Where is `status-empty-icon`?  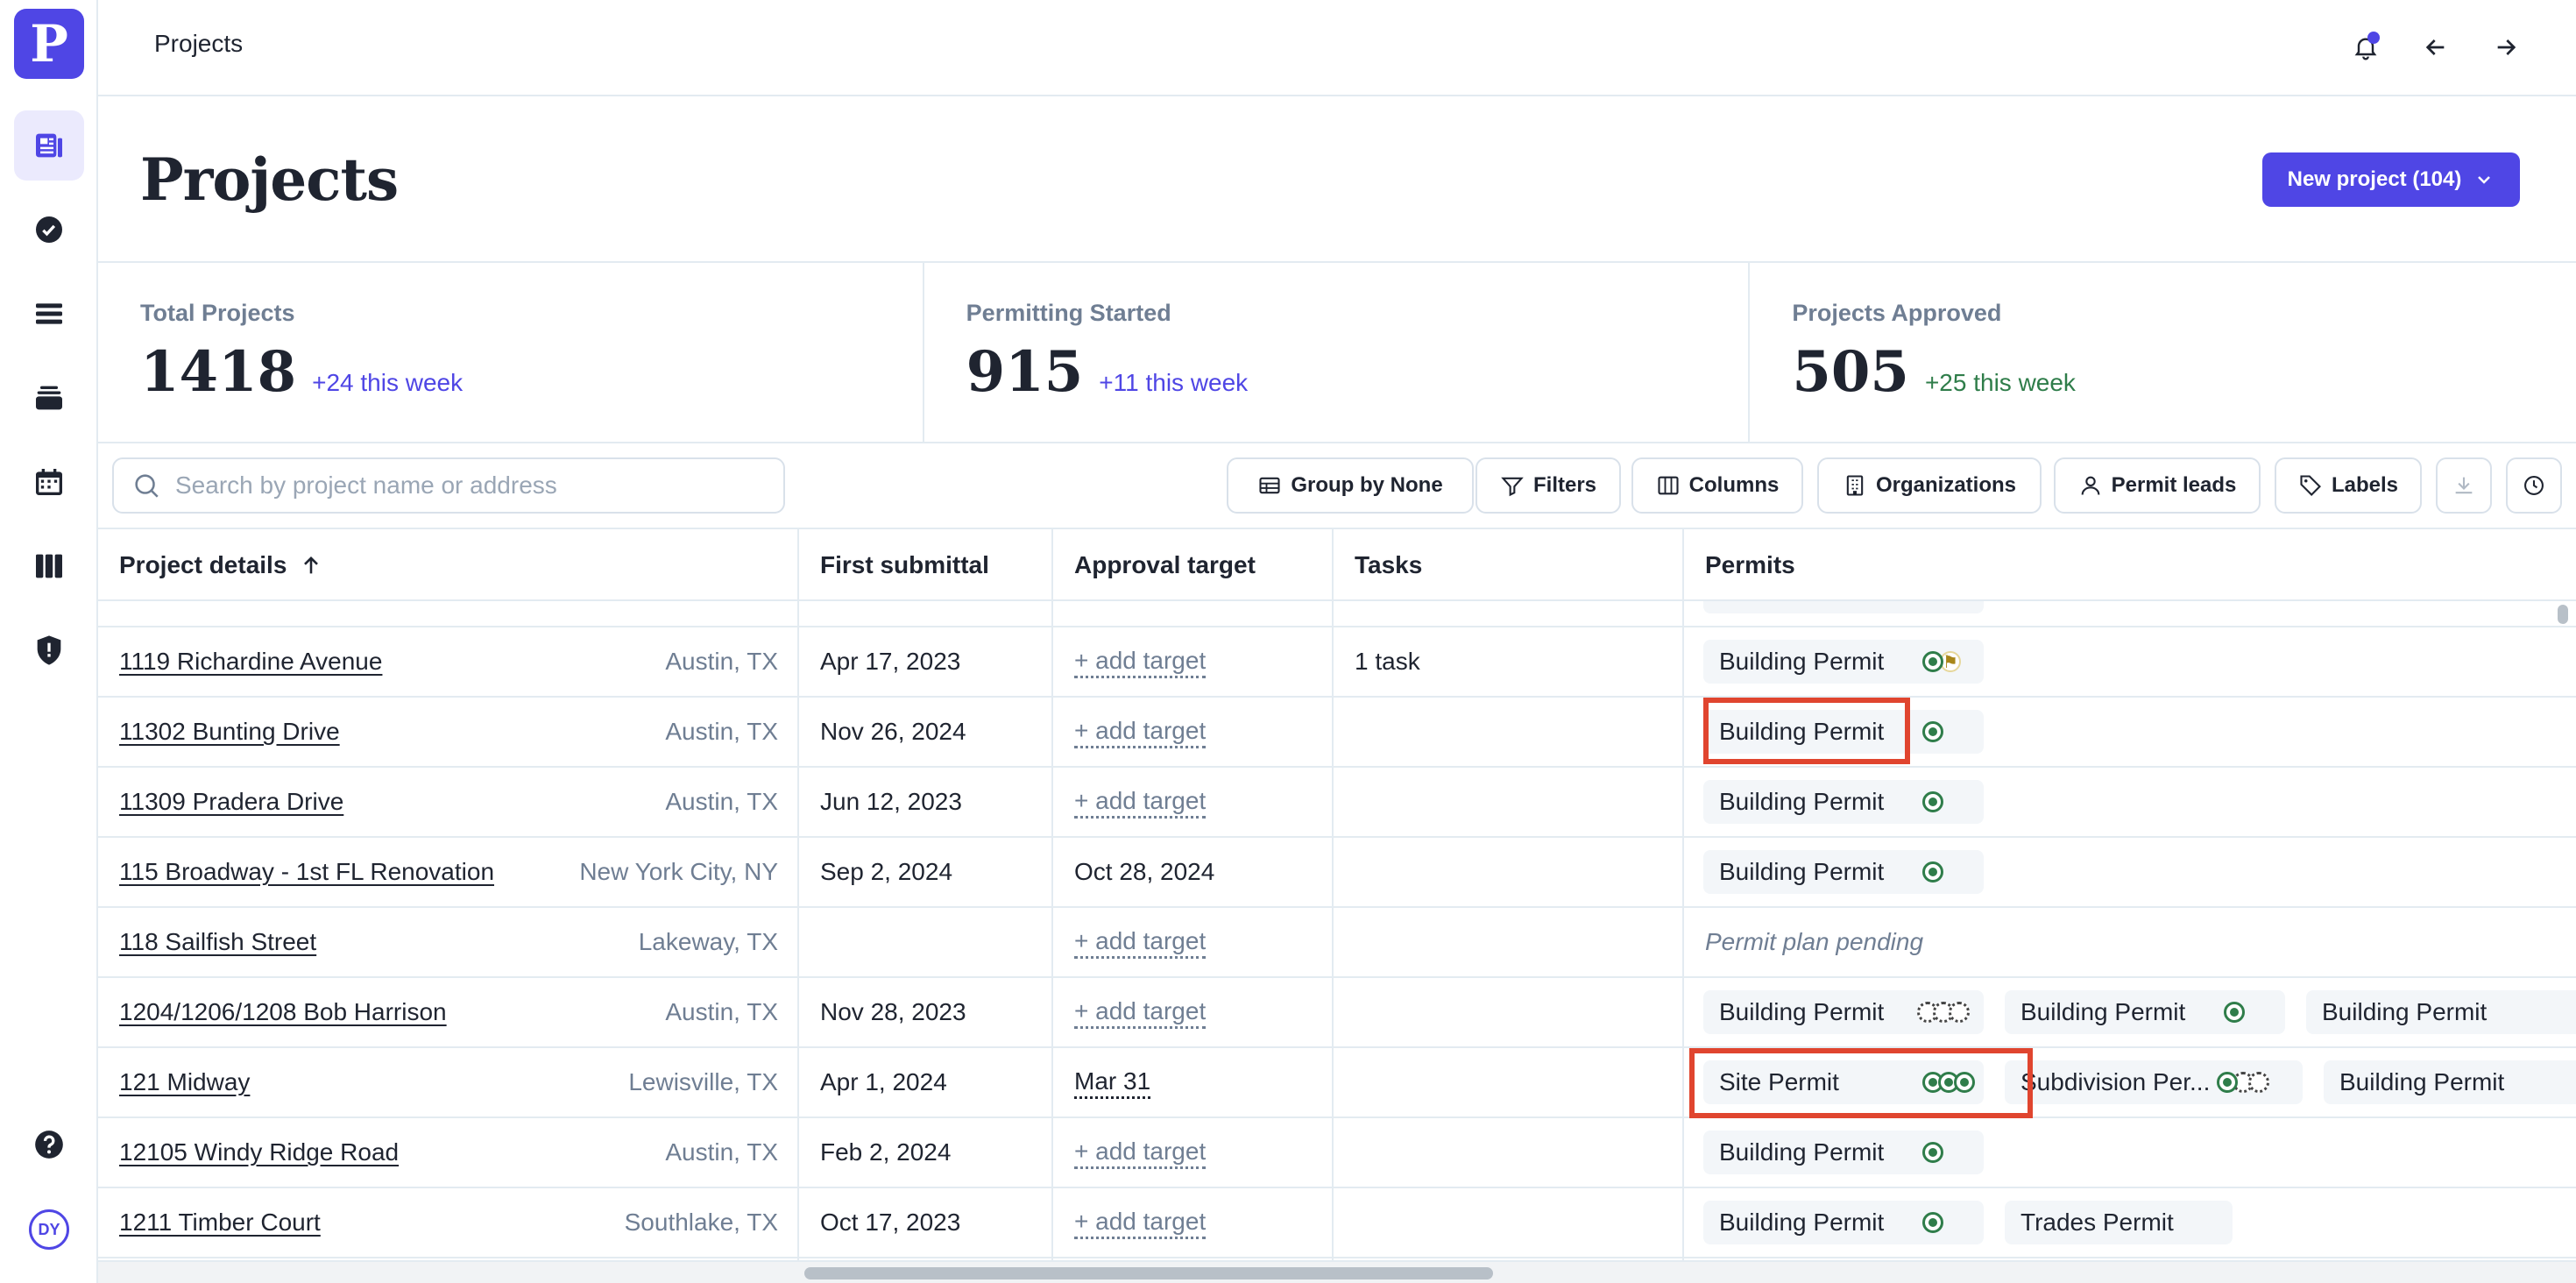
status-empty-icon is located at coordinates (1959, 1012).